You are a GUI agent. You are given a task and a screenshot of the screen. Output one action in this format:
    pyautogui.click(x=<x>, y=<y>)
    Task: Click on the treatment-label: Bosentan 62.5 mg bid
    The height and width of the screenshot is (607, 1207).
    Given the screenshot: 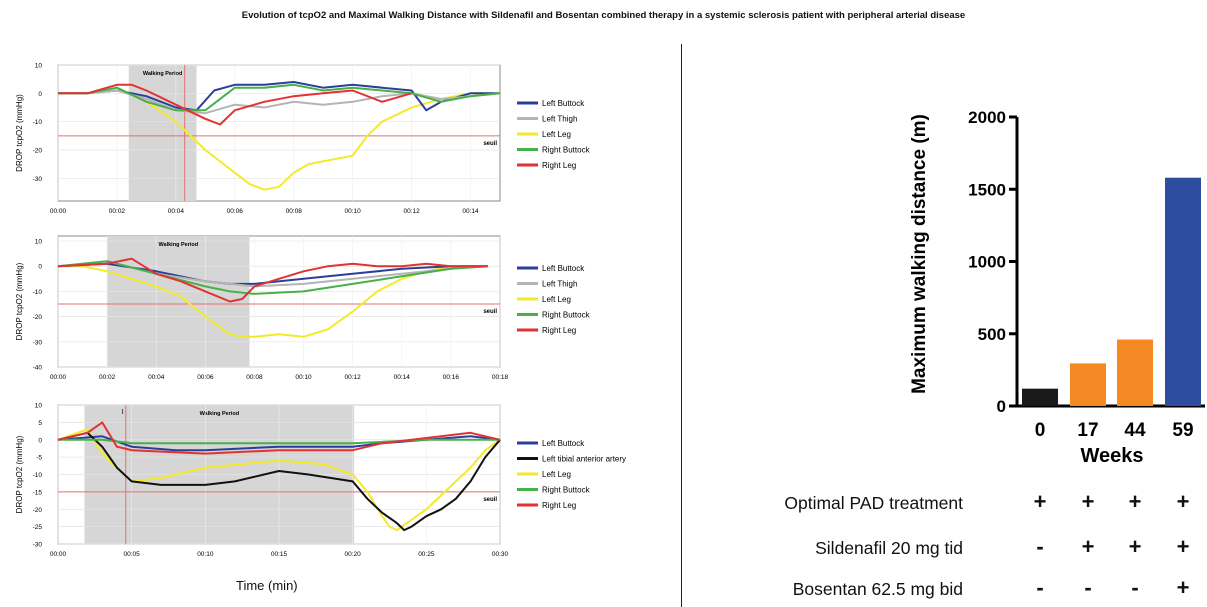 What is the action you would take?
    pyautogui.click(x=877, y=589)
    